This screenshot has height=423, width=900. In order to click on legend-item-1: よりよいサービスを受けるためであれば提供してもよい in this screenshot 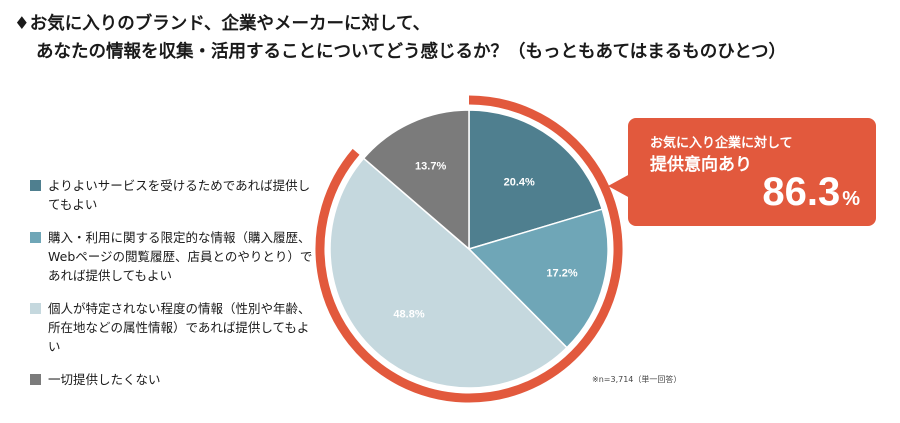, I will do `click(175, 195)`.